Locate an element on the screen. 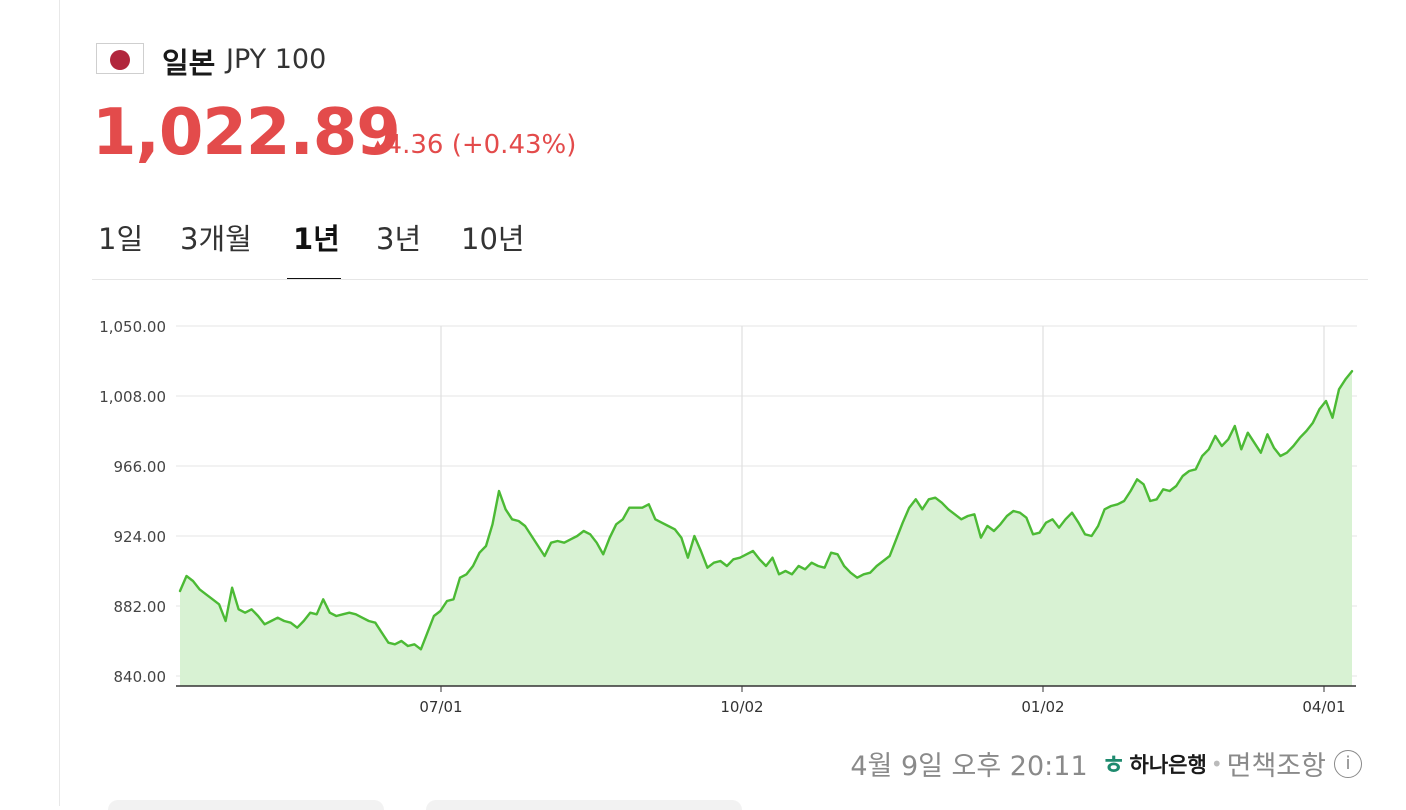 The image size is (1406, 810). y-tick-label: 840.00 is located at coordinates (140, 677).